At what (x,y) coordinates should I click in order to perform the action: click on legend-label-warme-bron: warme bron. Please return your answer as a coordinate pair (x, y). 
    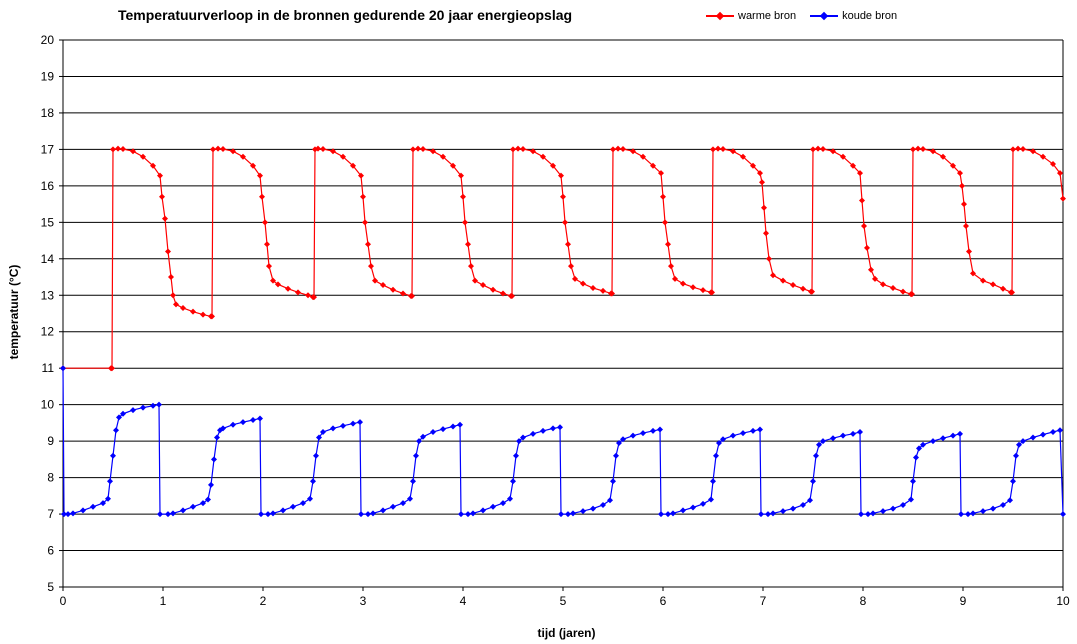
    Looking at the image, I should click on (767, 16).